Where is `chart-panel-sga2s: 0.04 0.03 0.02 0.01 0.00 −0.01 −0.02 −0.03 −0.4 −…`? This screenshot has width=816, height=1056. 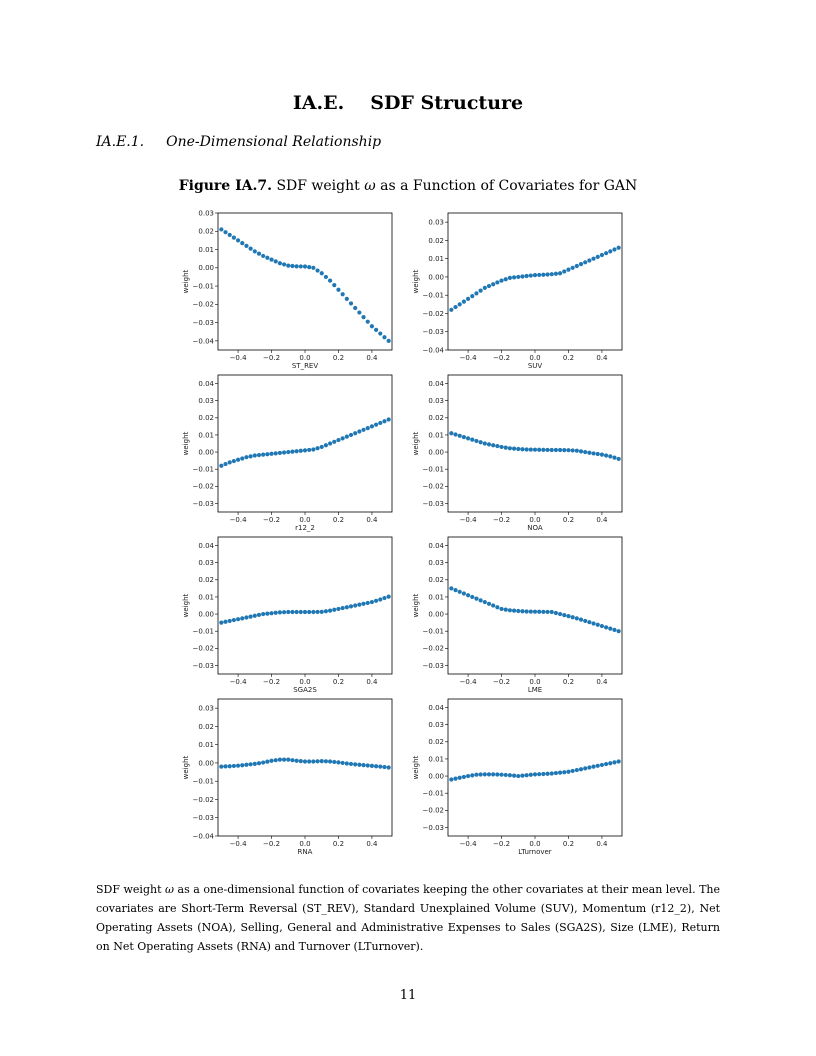
chart-panel-sga2s: 0.04 0.03 0.02 0.01 0.00 −0.01 −0.02 −0.03 −0.4 −… is located at coordinates (287, 615).